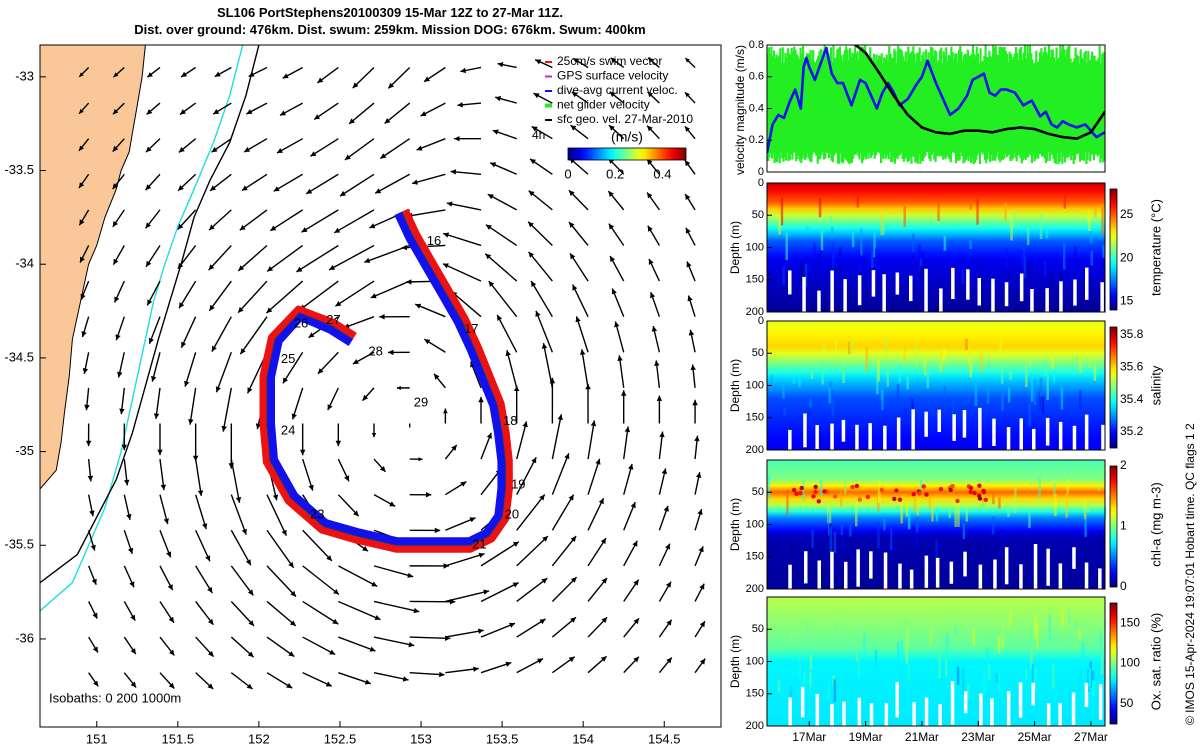 This screenshot has height=750, width=1200. What do you see at coordinates (1035, 737) in the screenshot?
I see `time-x-tick-label: 25Mar` at bounding box center [1035, 737].